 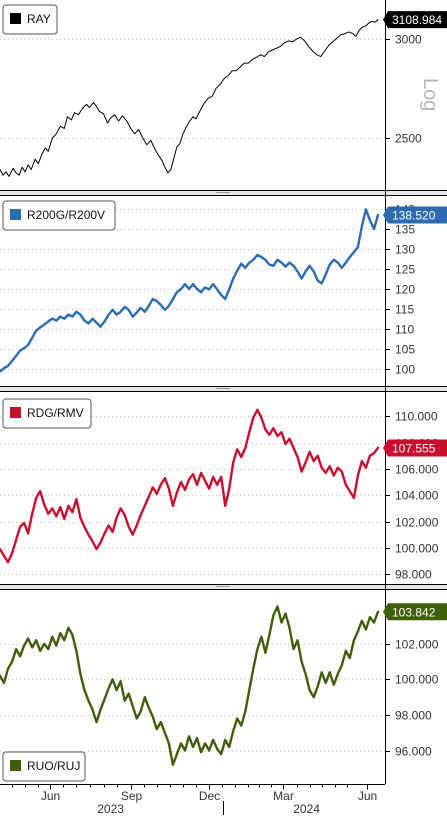 I want to click on y-tick-label-rdg-rmv: 102.000, so click(x=417, y=523).